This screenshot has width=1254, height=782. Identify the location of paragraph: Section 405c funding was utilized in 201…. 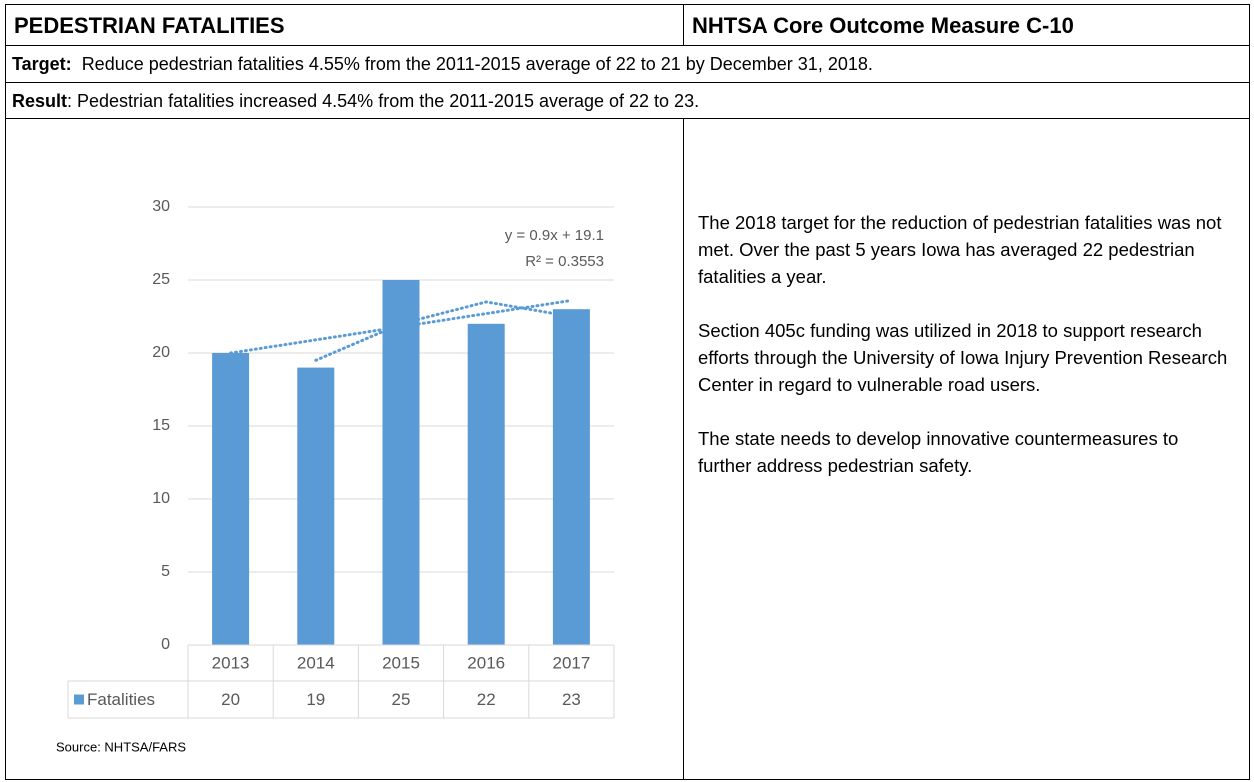
(963, 357).